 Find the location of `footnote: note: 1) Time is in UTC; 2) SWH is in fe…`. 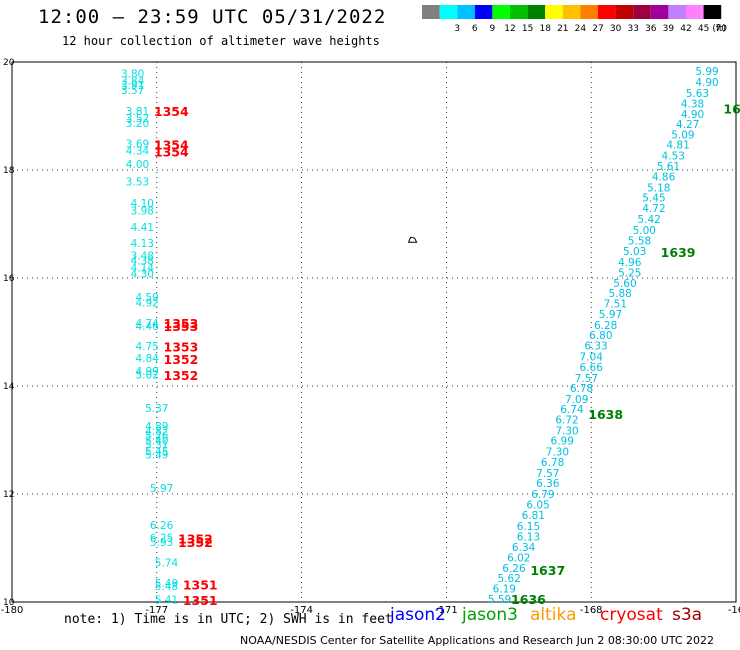

footnote: note: 1) Time is in UTC; 2) SWH is in fe… is located at coordinates (228, 619).